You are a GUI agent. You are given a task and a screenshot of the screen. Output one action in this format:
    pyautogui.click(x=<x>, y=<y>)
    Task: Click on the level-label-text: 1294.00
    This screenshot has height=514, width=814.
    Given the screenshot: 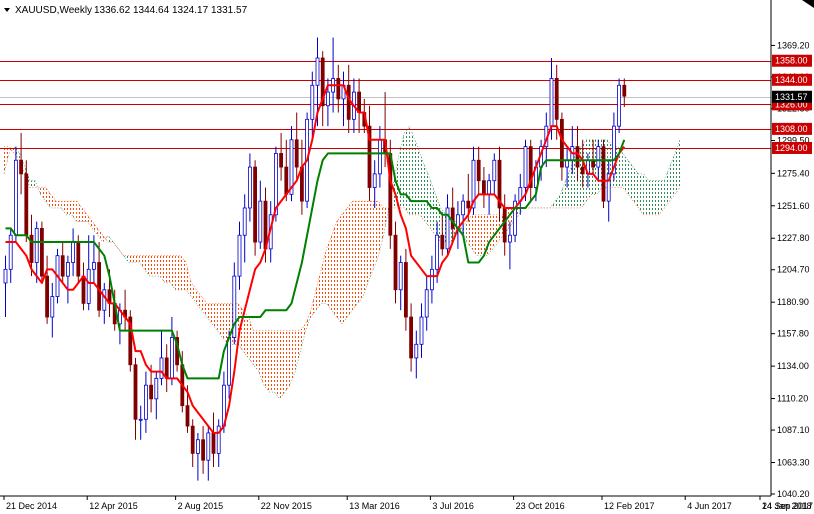 What is the action you would take?
    pyautogui.click(x=791, y=148)
    